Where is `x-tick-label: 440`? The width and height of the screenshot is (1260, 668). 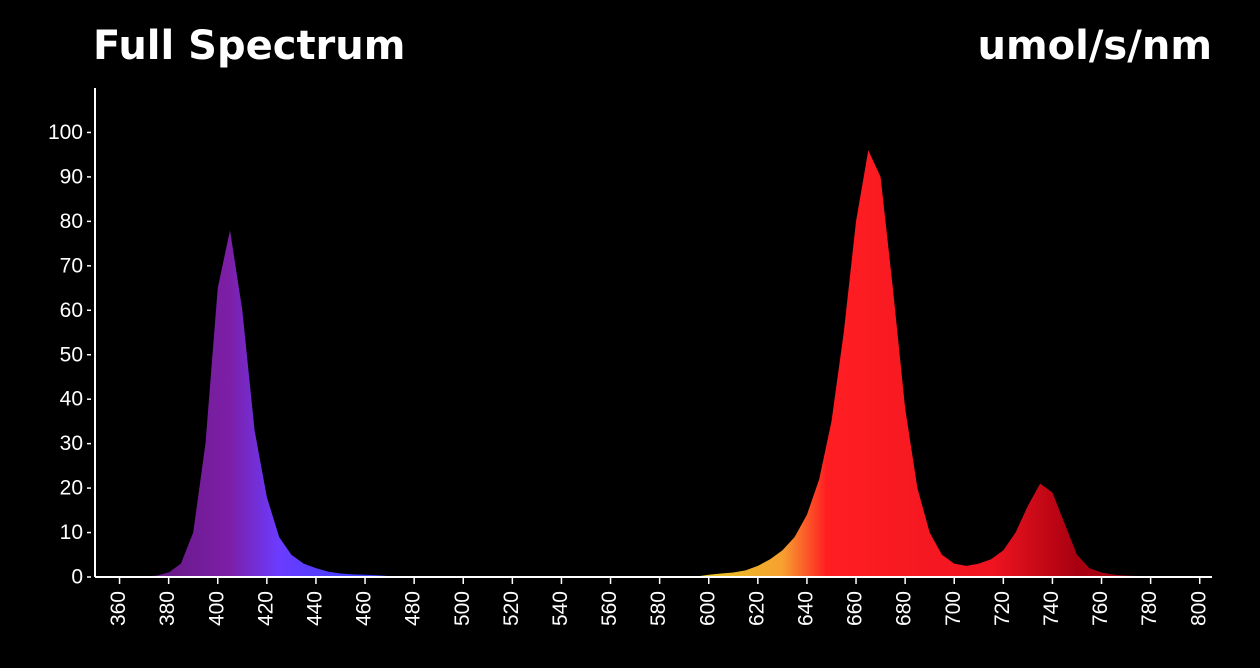 x-tick-label: 440 is located at coordinates (314, 608).